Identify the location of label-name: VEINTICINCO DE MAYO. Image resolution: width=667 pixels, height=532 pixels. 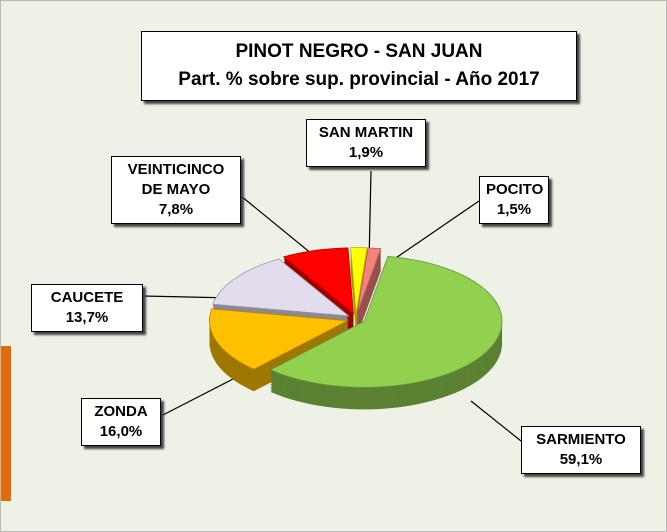
(176, 179).